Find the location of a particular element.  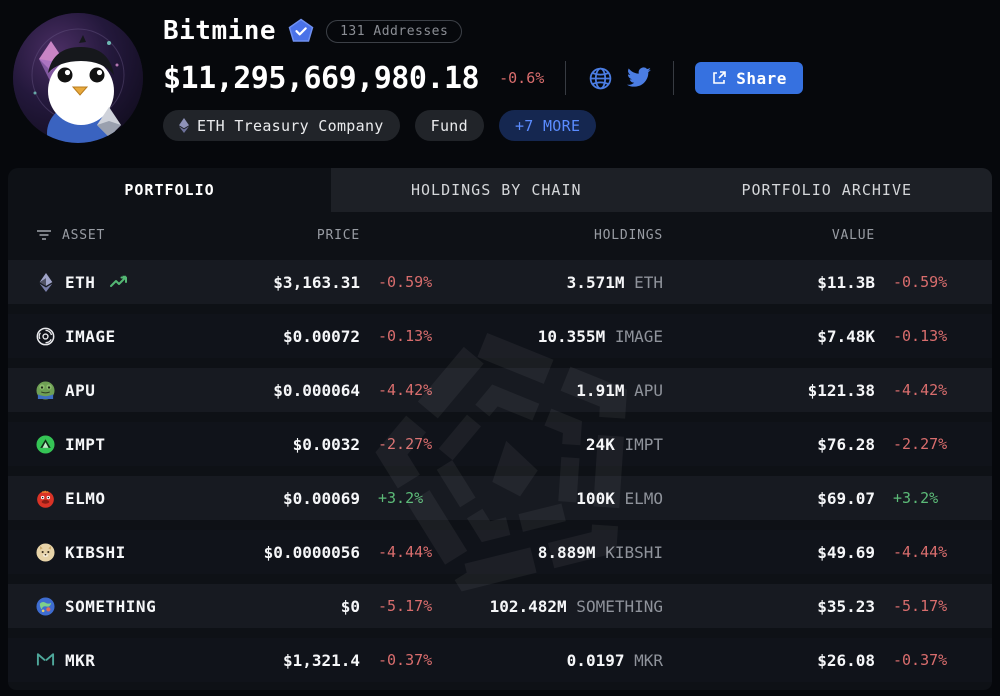

holdings-amount: 3.571M is located at coordinates (595, 282).